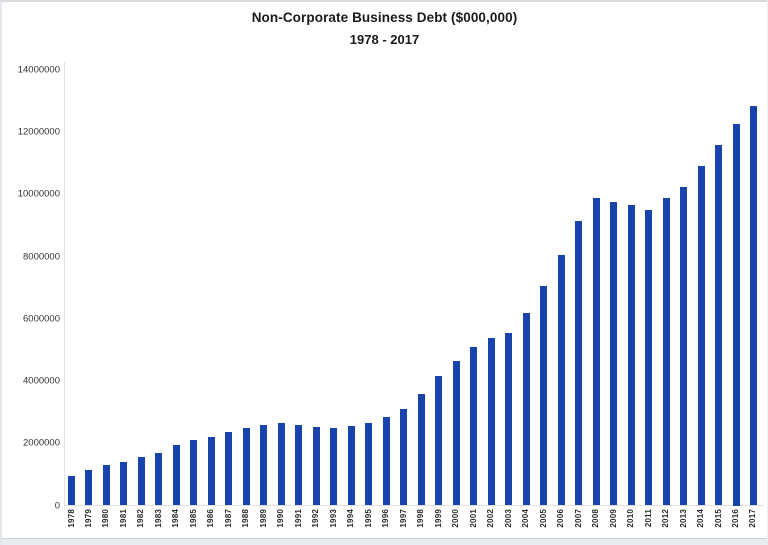 The height and width of the screenshot is (545, 768). What do you see at coordinates (333, 518) in the screenshot?
I see `x-tick-label-1993: 1993` at bounding box center [333, 518].